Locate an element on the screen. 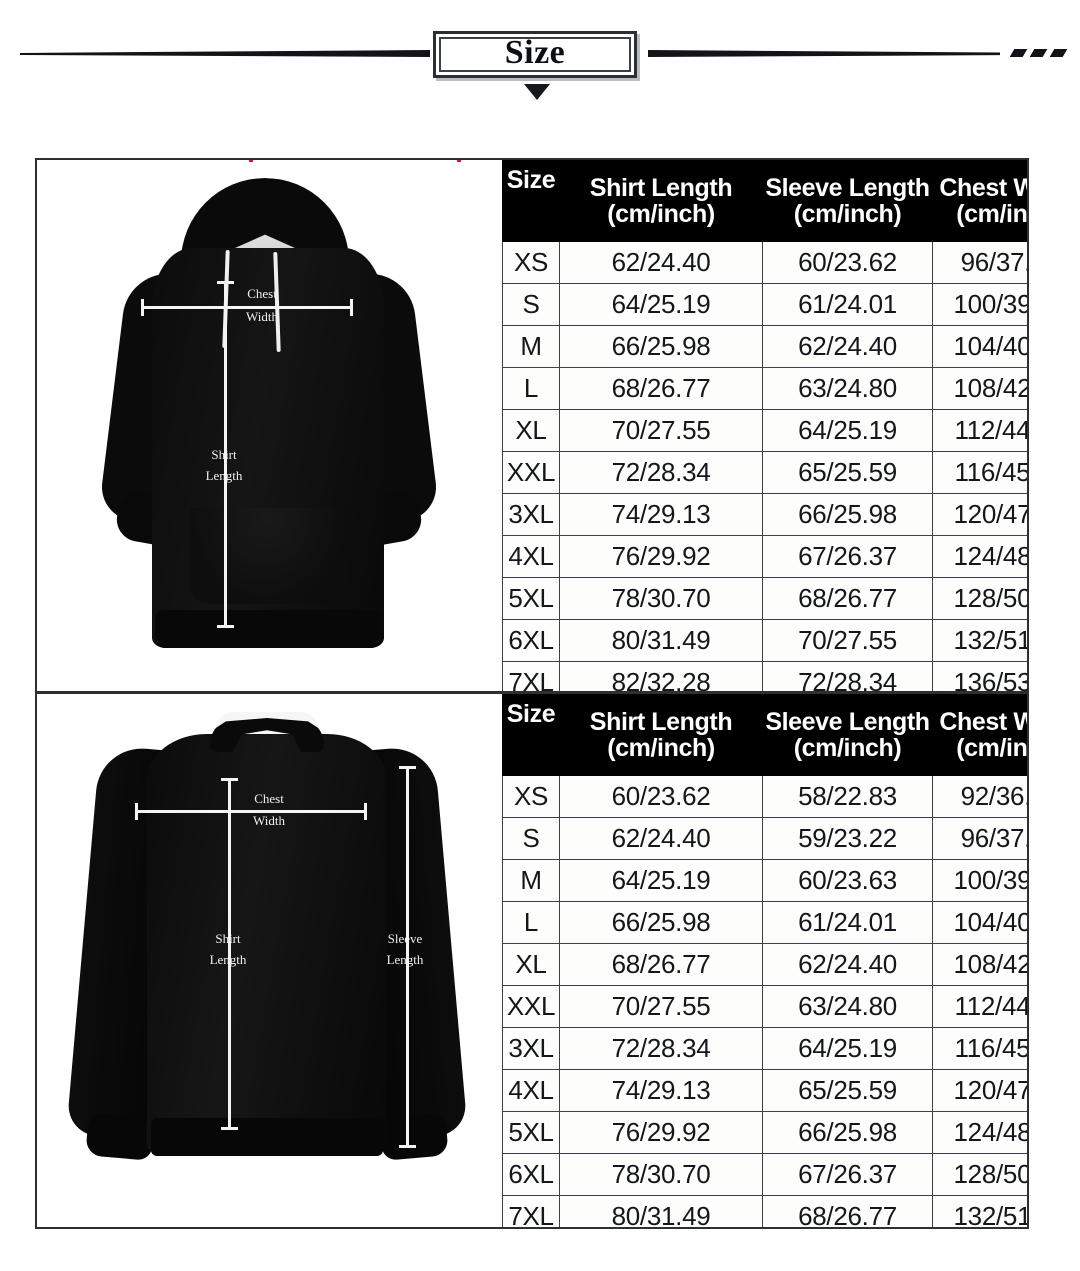 This screenshot has width=1080, height=1271. cell-size: XXL is located at coordinates (531, 472).